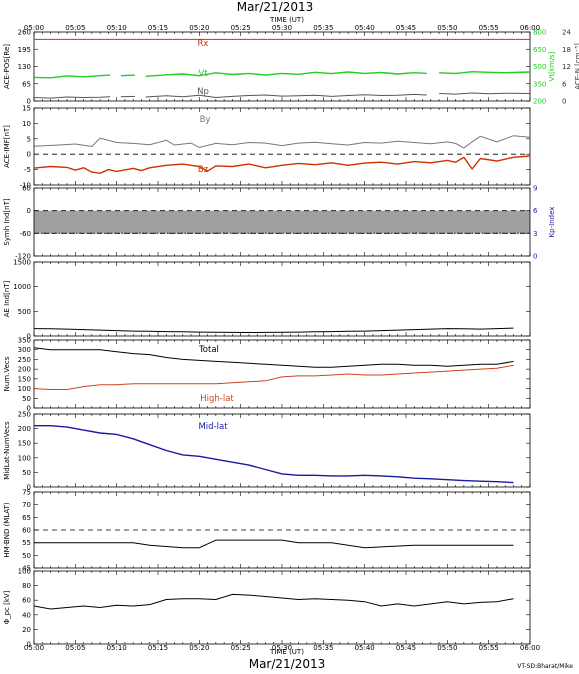 The width and height of the screenshot is (579, 674). What do you see at coordinates (566, 67) in the screenshot?
I see `right2-y-tick-label: 12` at bounding box center [566, 67].